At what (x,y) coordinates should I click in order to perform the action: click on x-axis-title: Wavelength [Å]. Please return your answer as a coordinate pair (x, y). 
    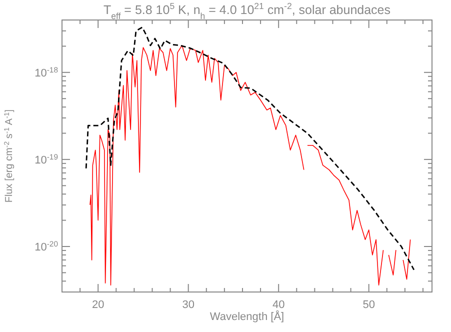
    Looking at the image, I should click on (247, 316).